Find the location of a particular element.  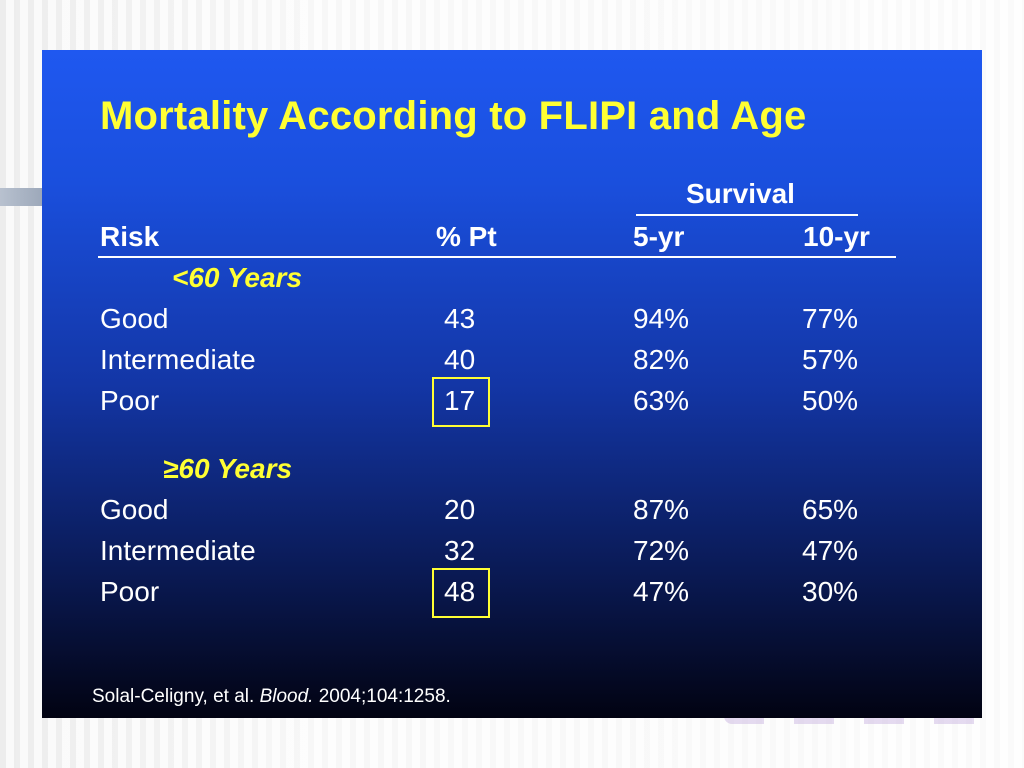

citation-journal: Blood. is located at coordinates (286, 696).